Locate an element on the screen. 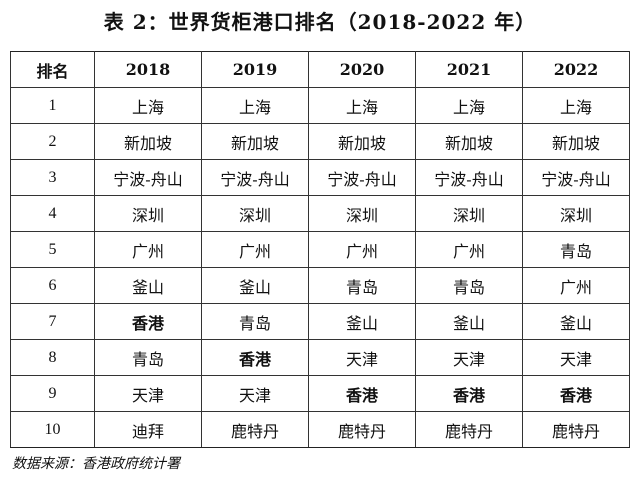 The image size is (640, 481). table-row: 3 宁波-舟山 宁波-舟山 宁波-舟山 宁波-舟山 宁波-舟山 is located at coordinates (320, 177).